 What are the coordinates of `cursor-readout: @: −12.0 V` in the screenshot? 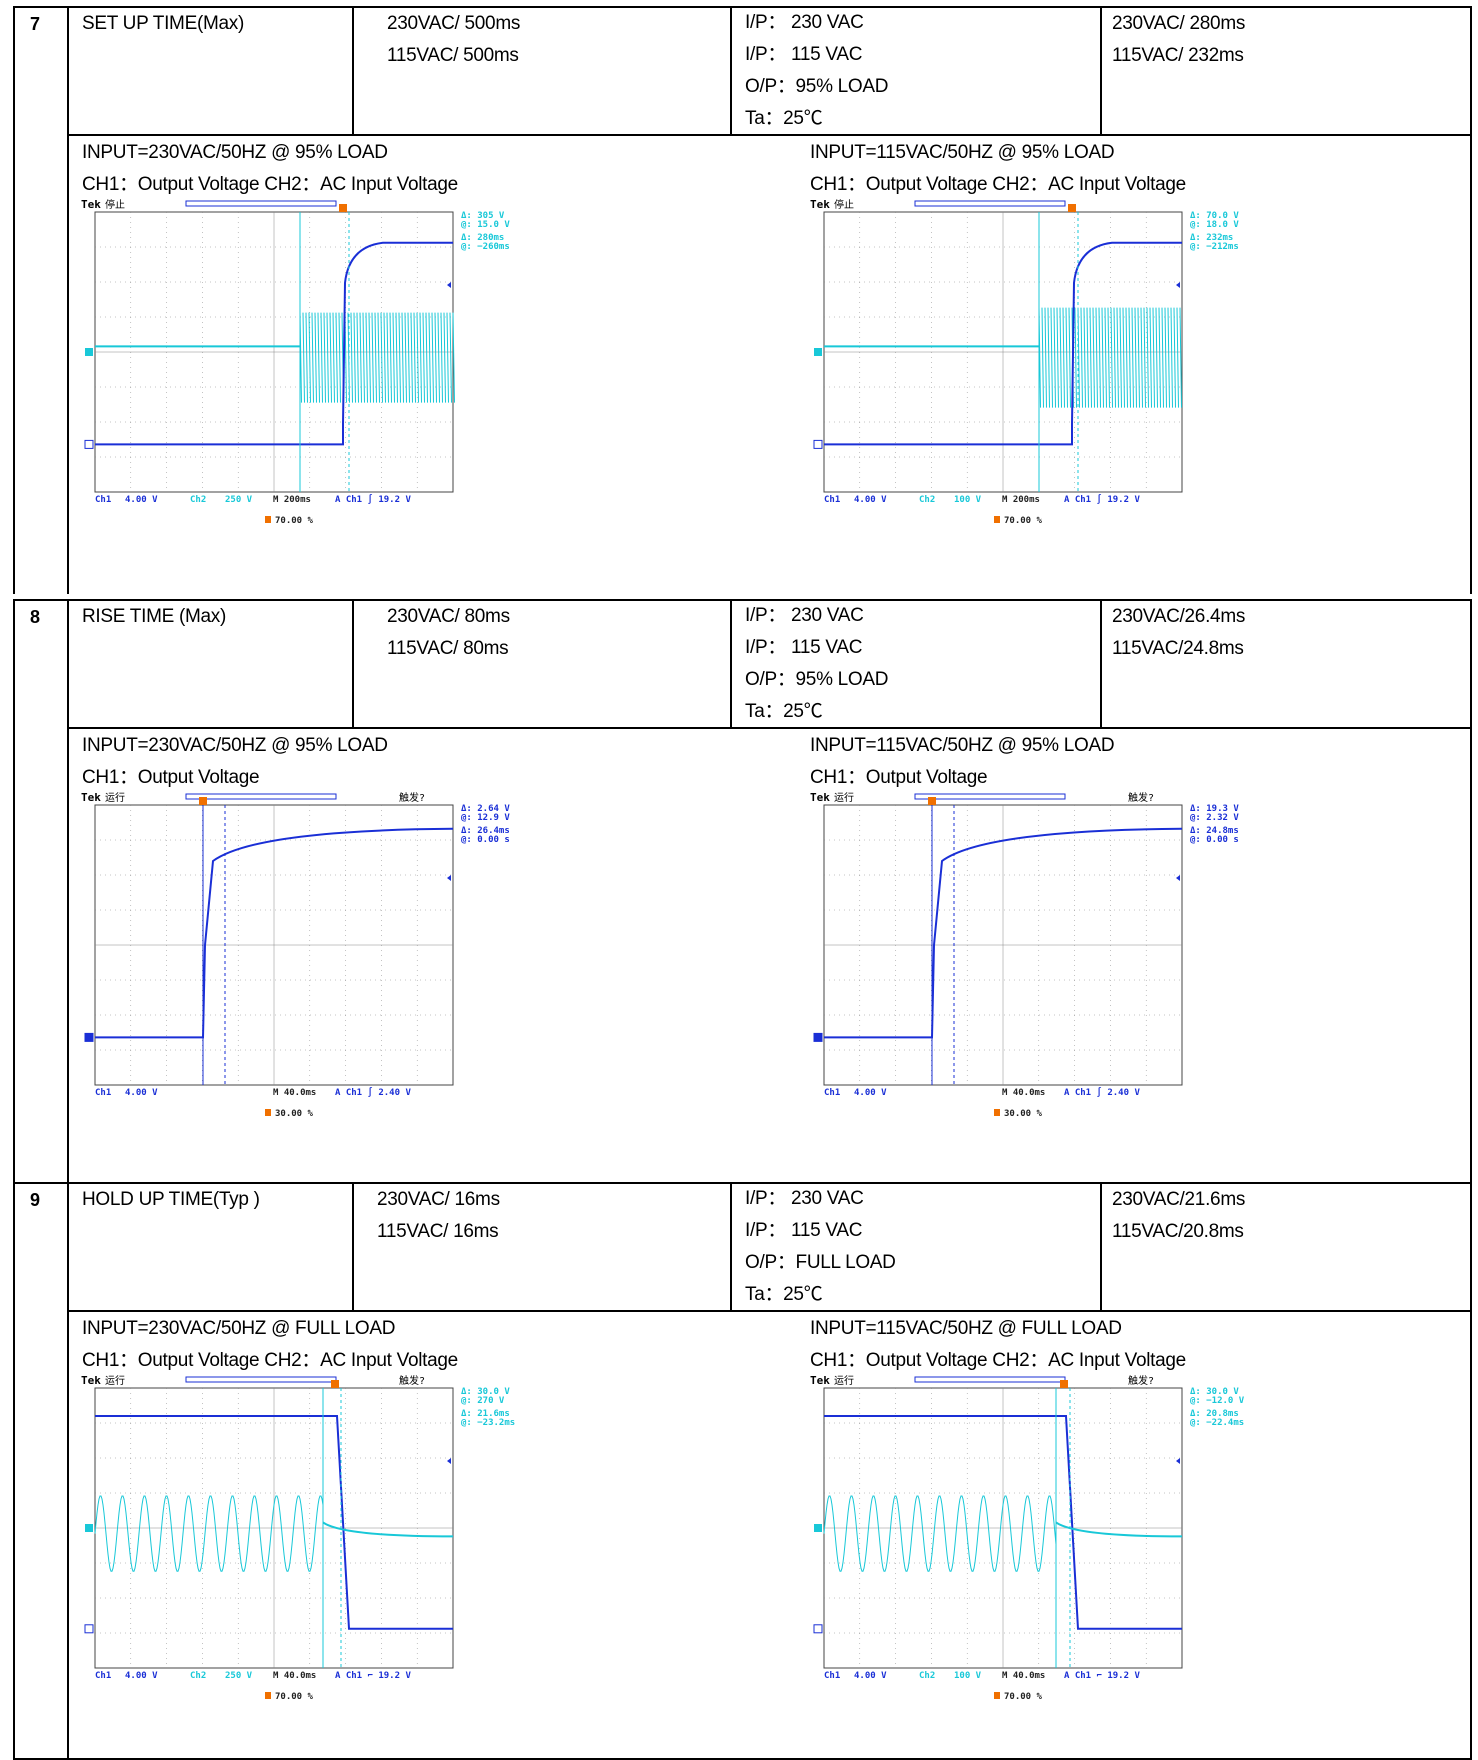 It's located at (1217, 1401).